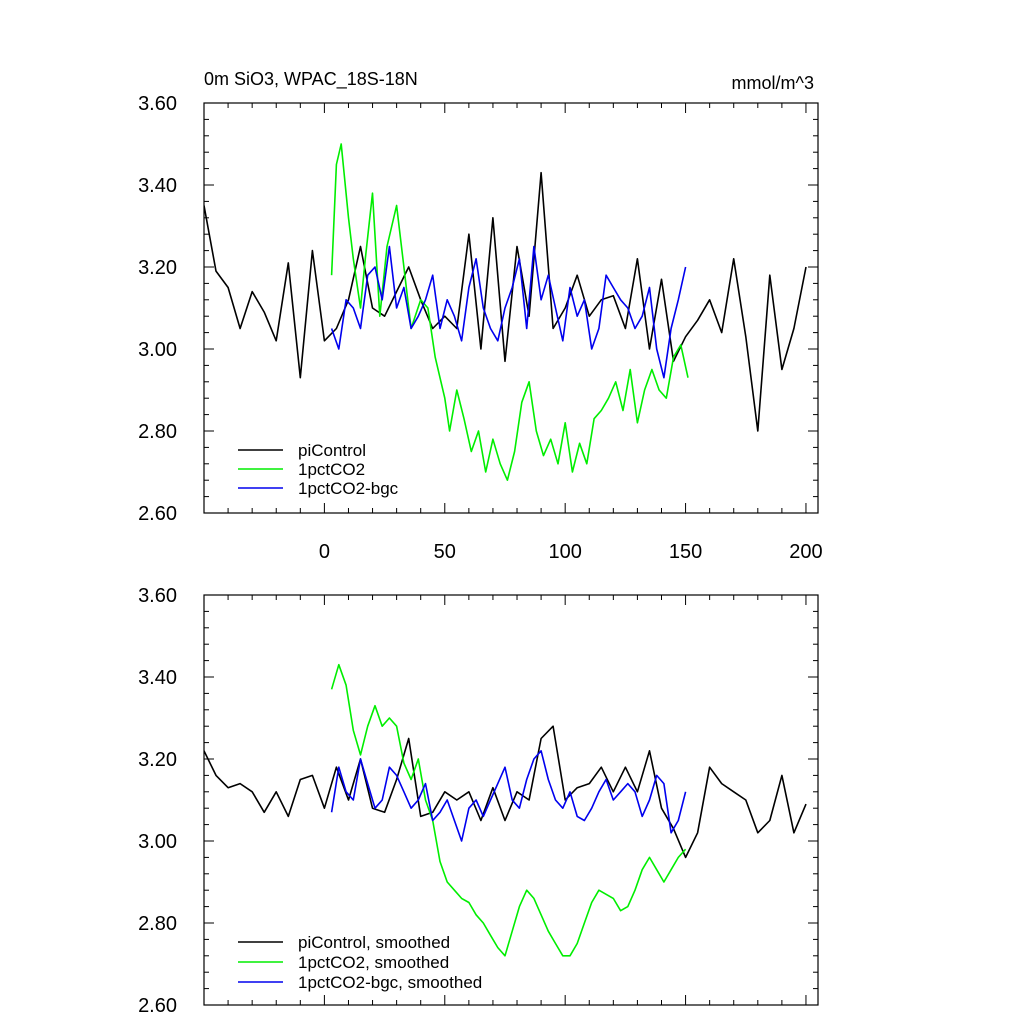 This screenshot has height=1024, width=1024. Describe the element at coordinates (331, 469) in the screenshot. I see `legend-label: 1pctCO2` at that location.